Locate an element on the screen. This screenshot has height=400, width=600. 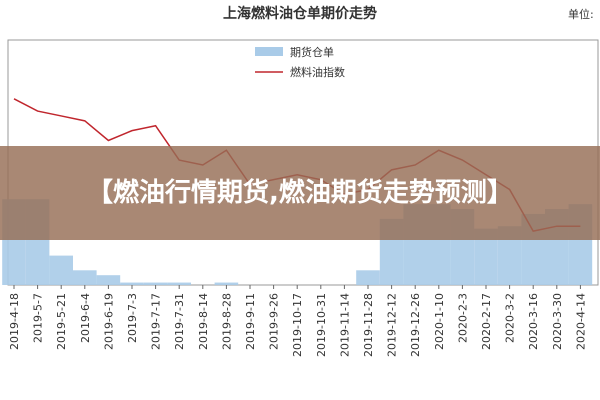
x-tick-label: 2019-5-7 is located at coordinates (38, 318).